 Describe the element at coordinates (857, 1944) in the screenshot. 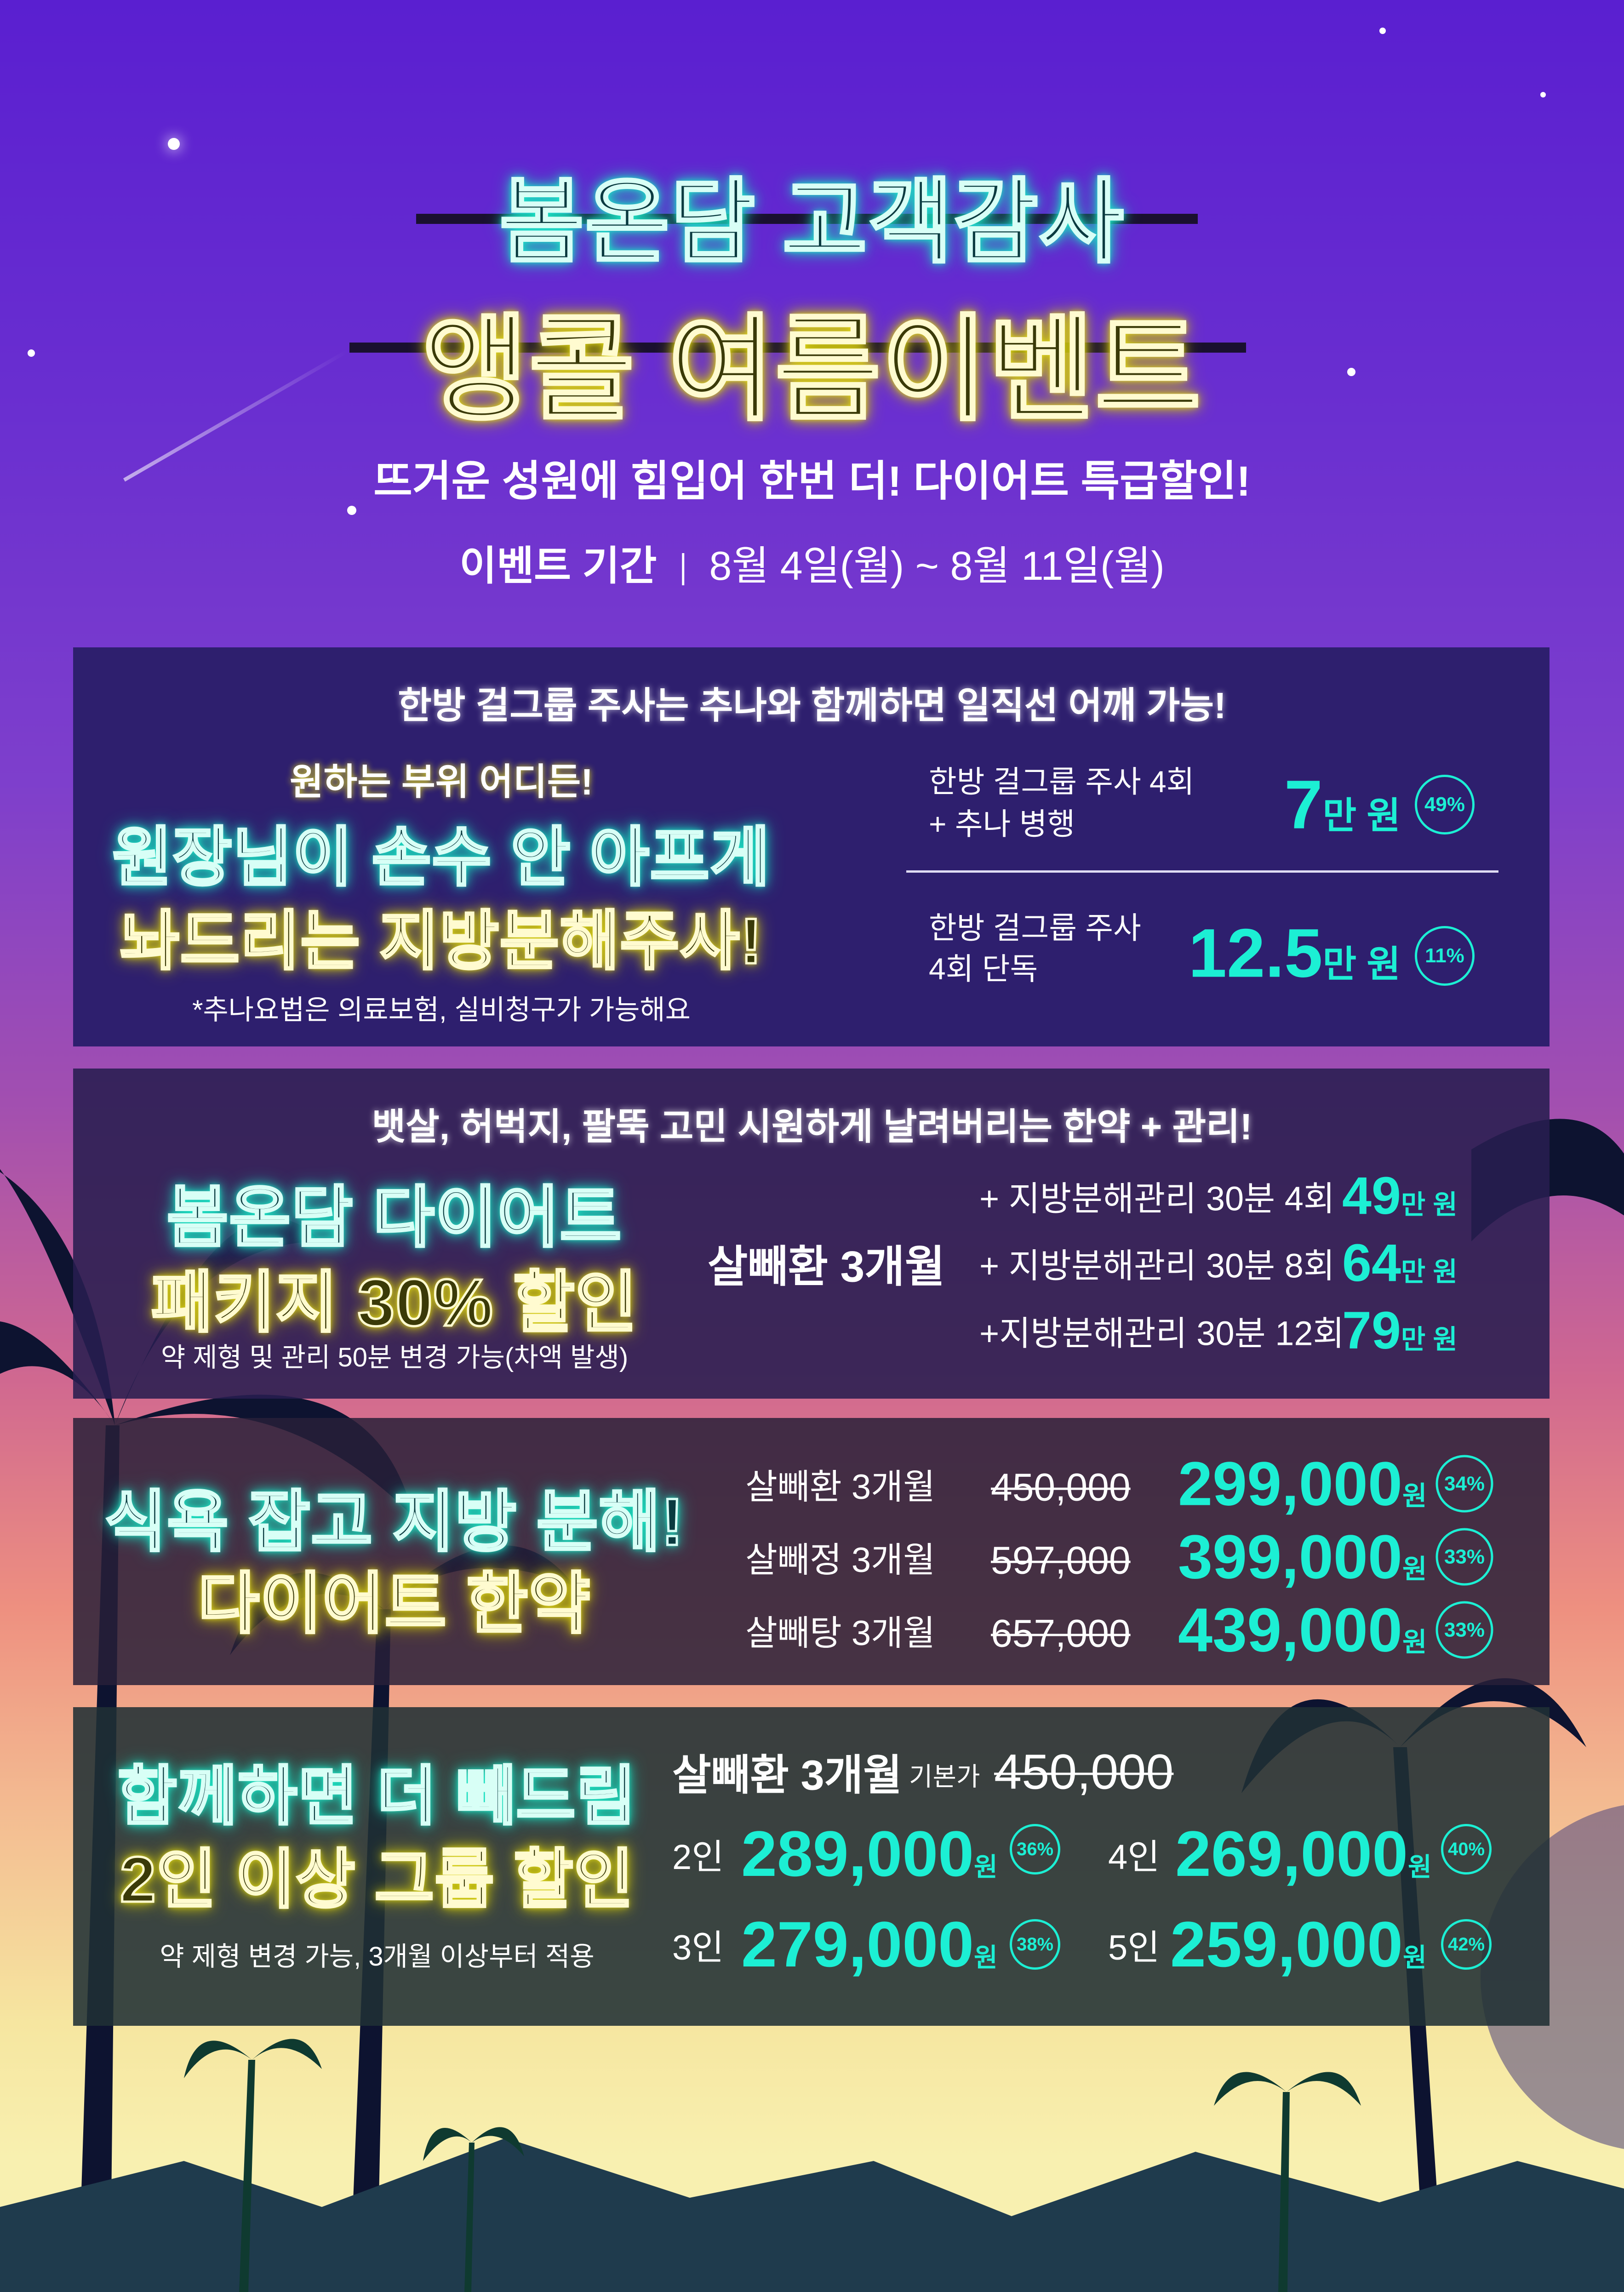

I see `price-value: 279,000` at that location.